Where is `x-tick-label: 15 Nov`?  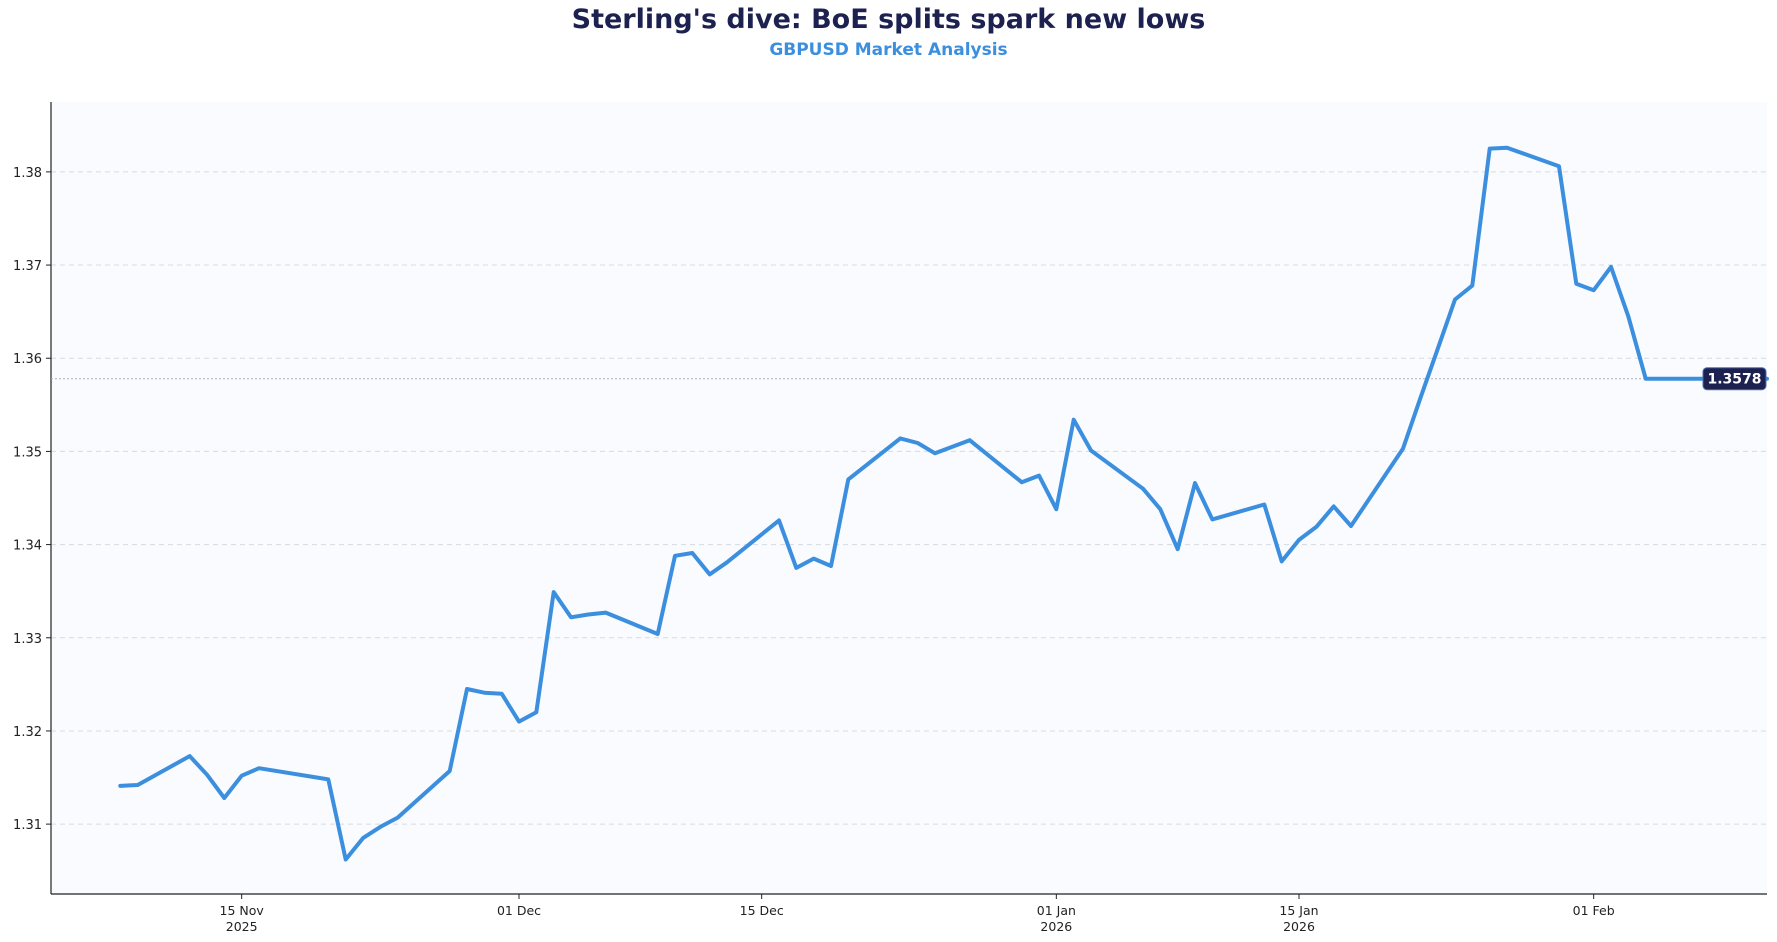
x-tick-label: 15 Nov is located at coordinates (242, 910).